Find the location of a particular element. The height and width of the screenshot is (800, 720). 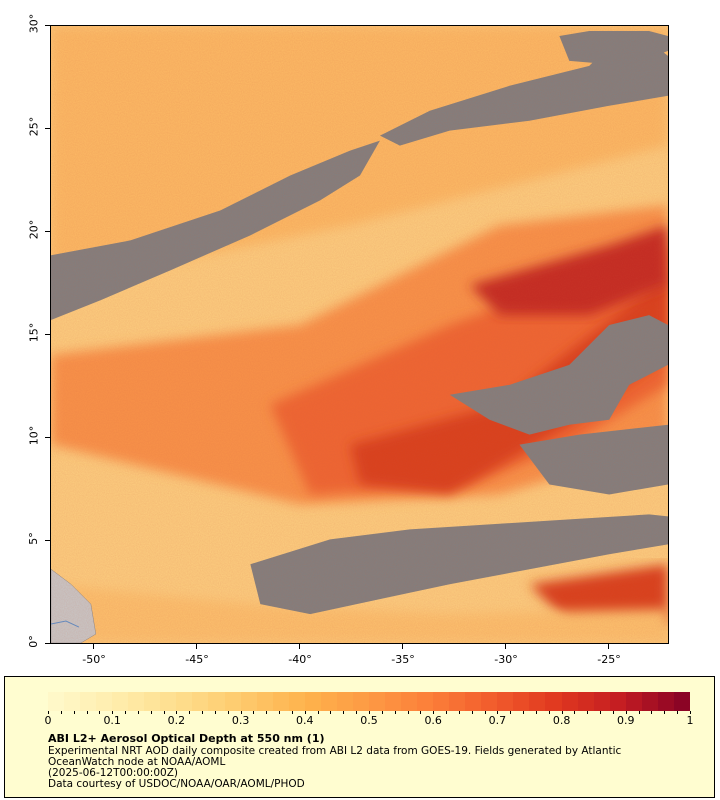

colorbar-tick-label: 0.3 is located at coordinates (240, 720).